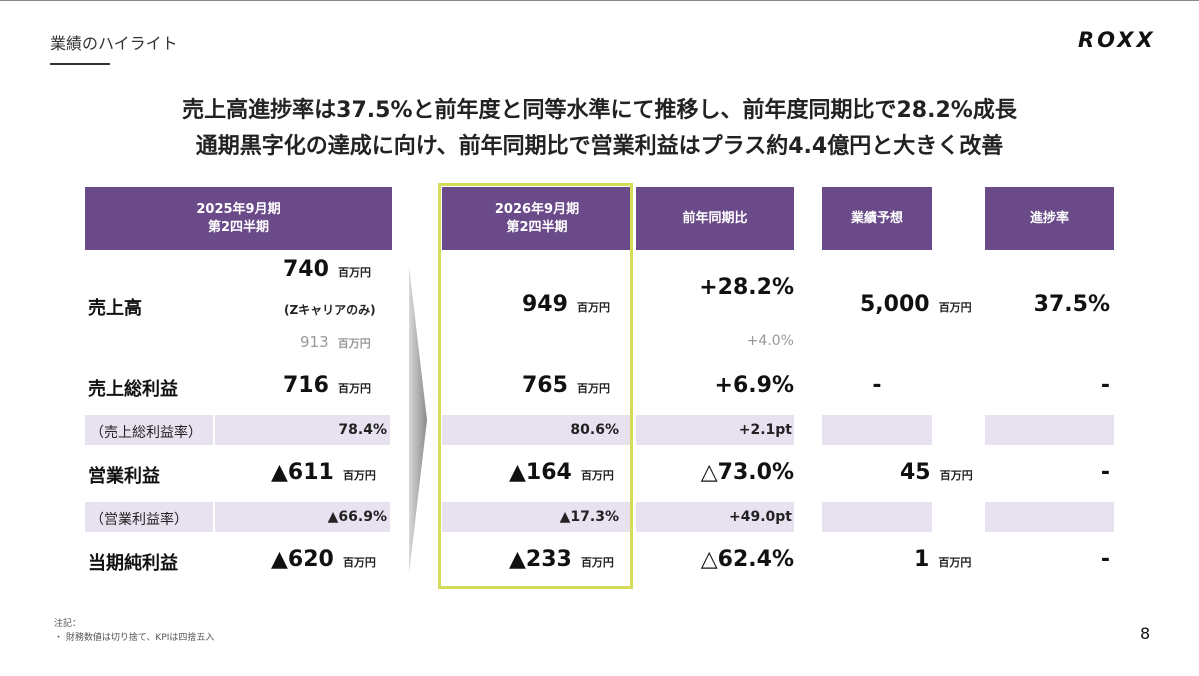  What do you see at coordinates (747, 559) in the screenshot?
I see `net-yoy: △62.4%` at bounding box center [747, 559].